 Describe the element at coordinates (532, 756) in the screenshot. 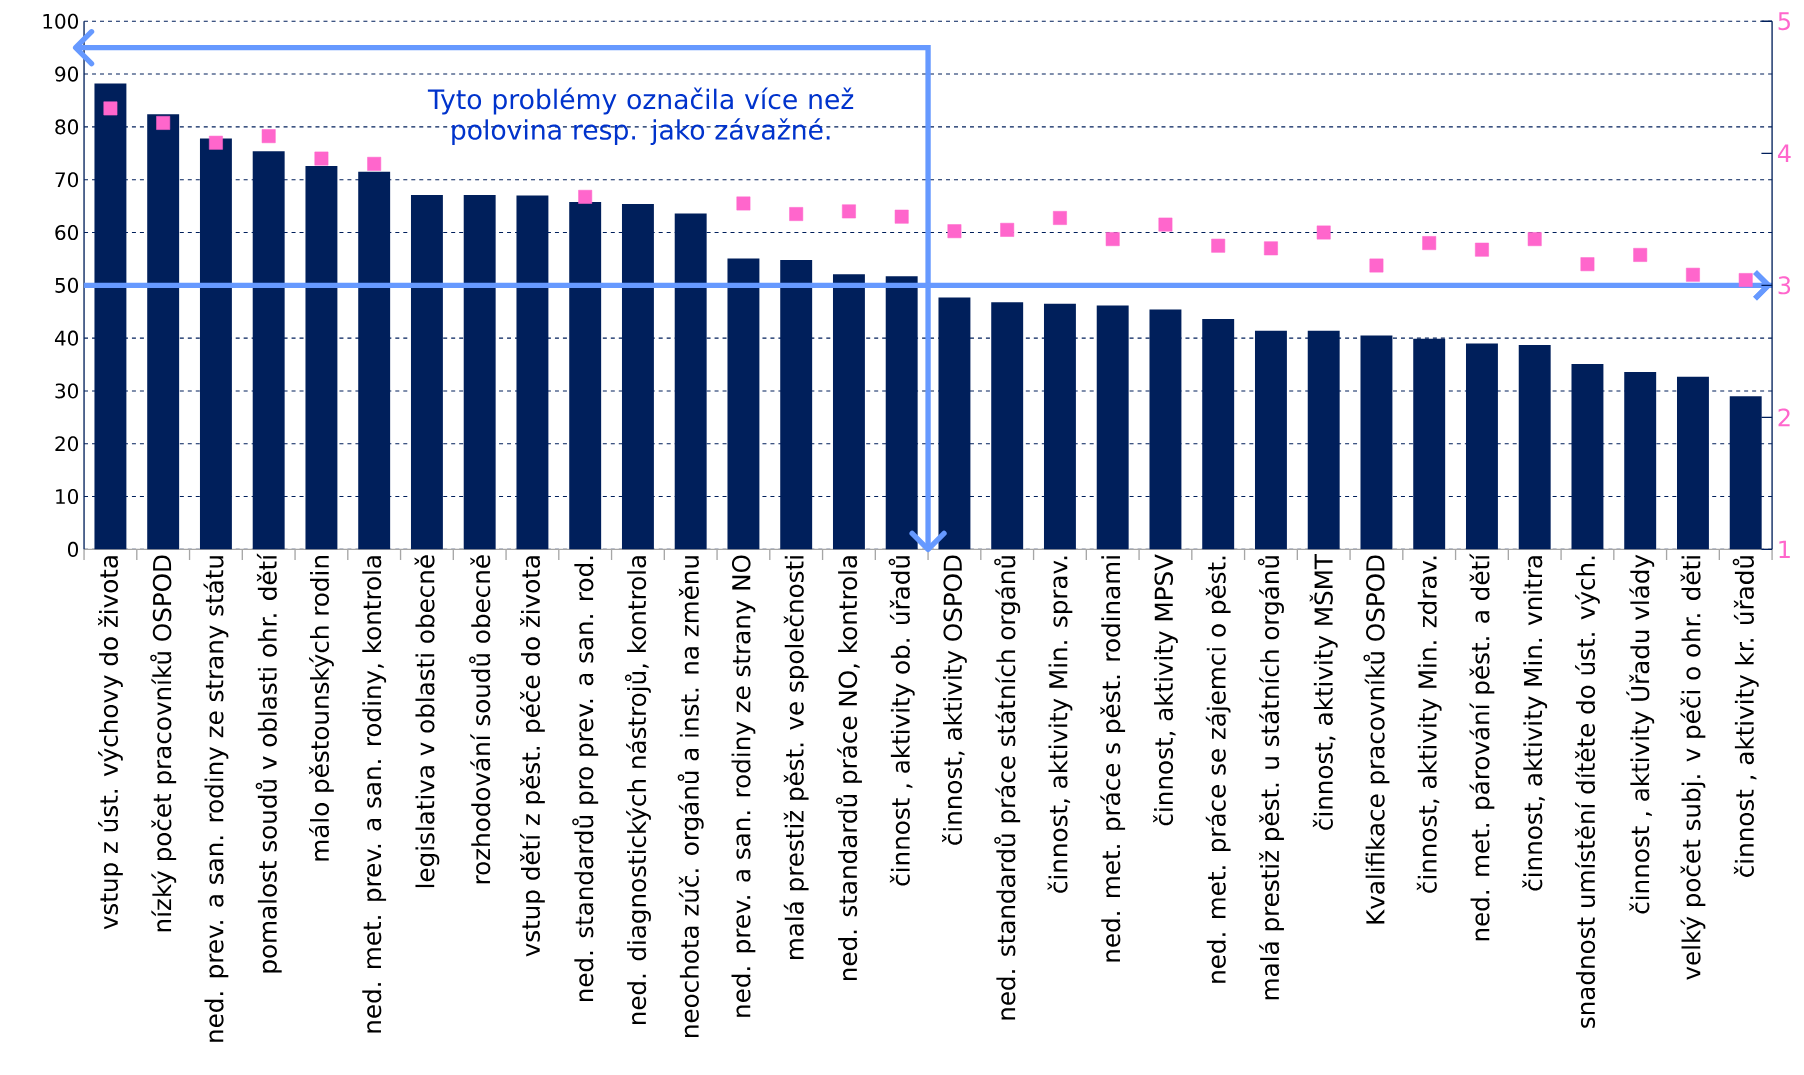

I see `x-tick-label: vstup dětí z pěst. péče do života` at that location.